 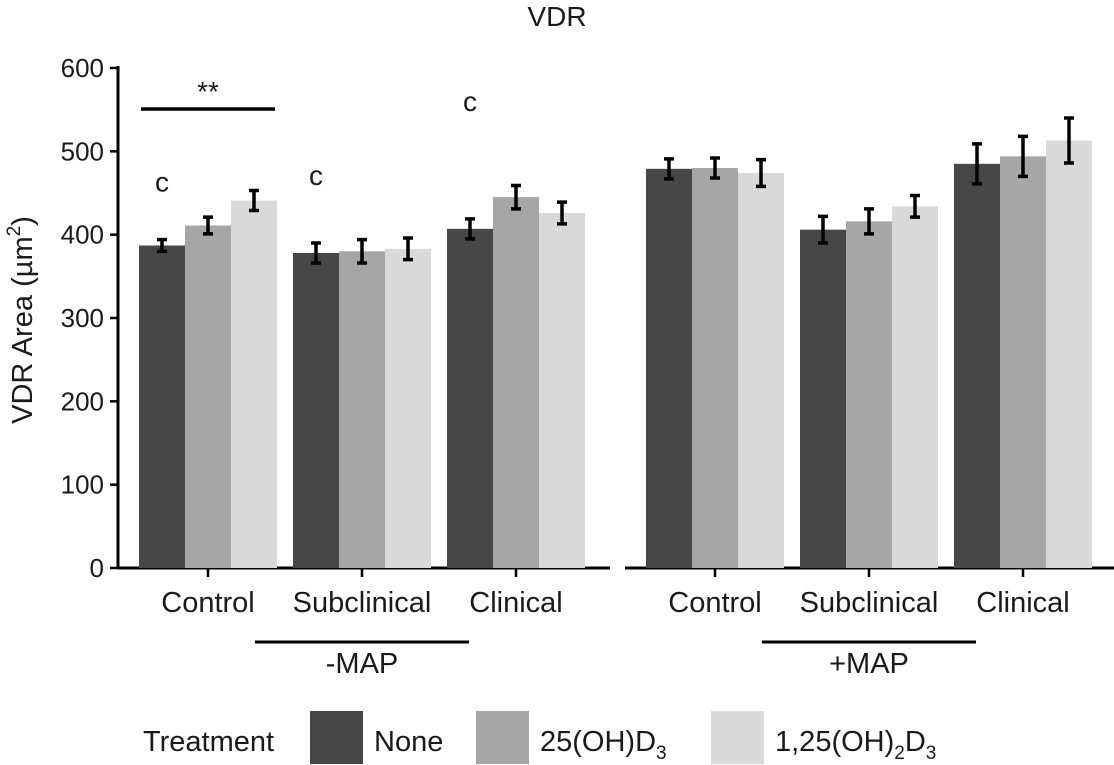 I want to click on legend: None 25(OH)D3 1,25(OH)2D3, so click(x=623, y=737).